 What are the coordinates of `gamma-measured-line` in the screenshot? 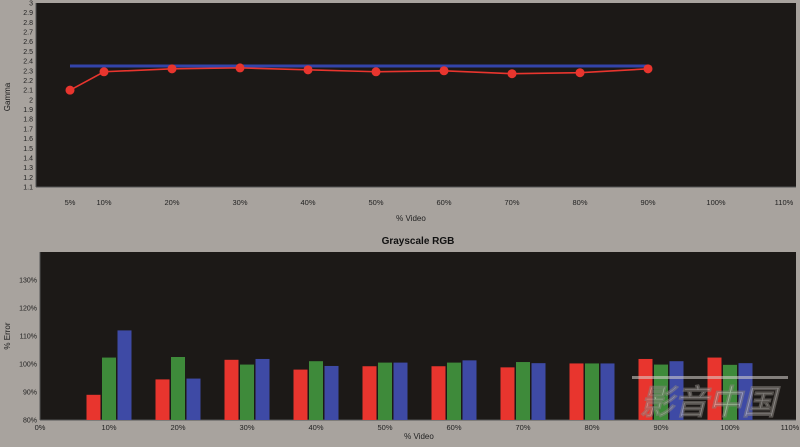 It's located at (359, 79).